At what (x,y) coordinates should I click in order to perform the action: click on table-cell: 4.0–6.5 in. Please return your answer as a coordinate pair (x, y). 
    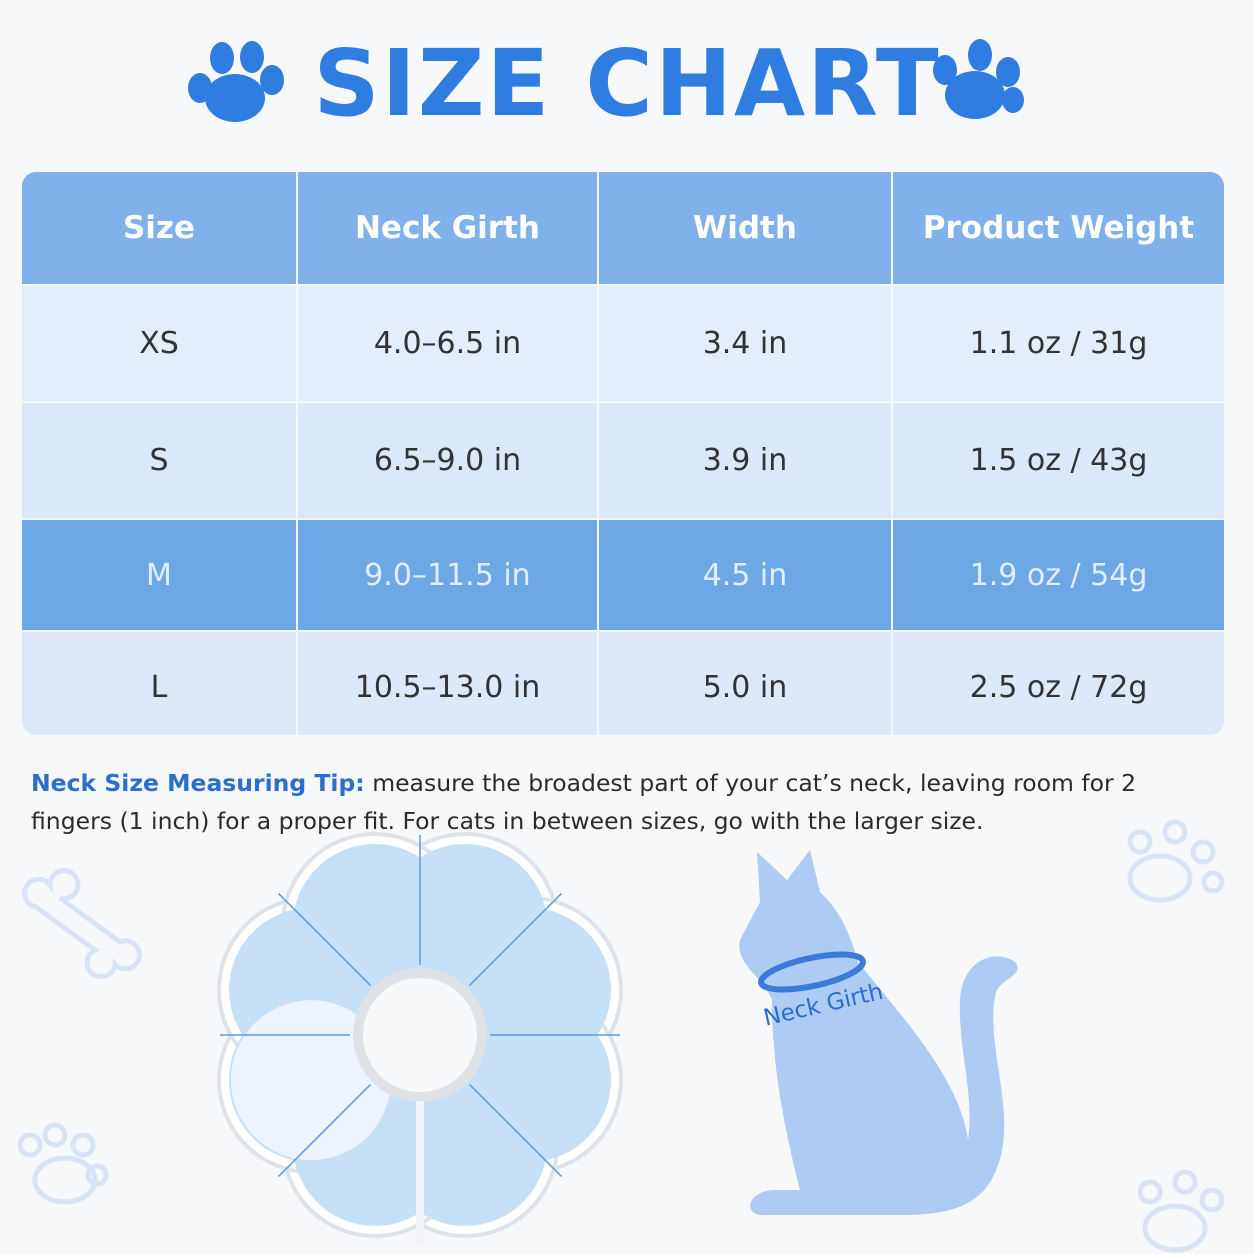
    Looking at the image, I should click on (448, 343).